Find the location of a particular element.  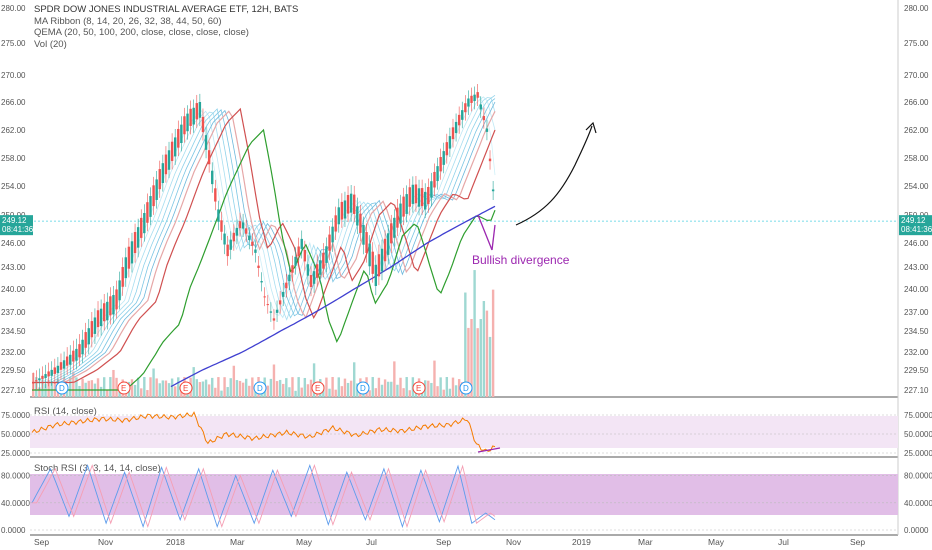

event-marker-label: E is located at coordinates (317, 388).